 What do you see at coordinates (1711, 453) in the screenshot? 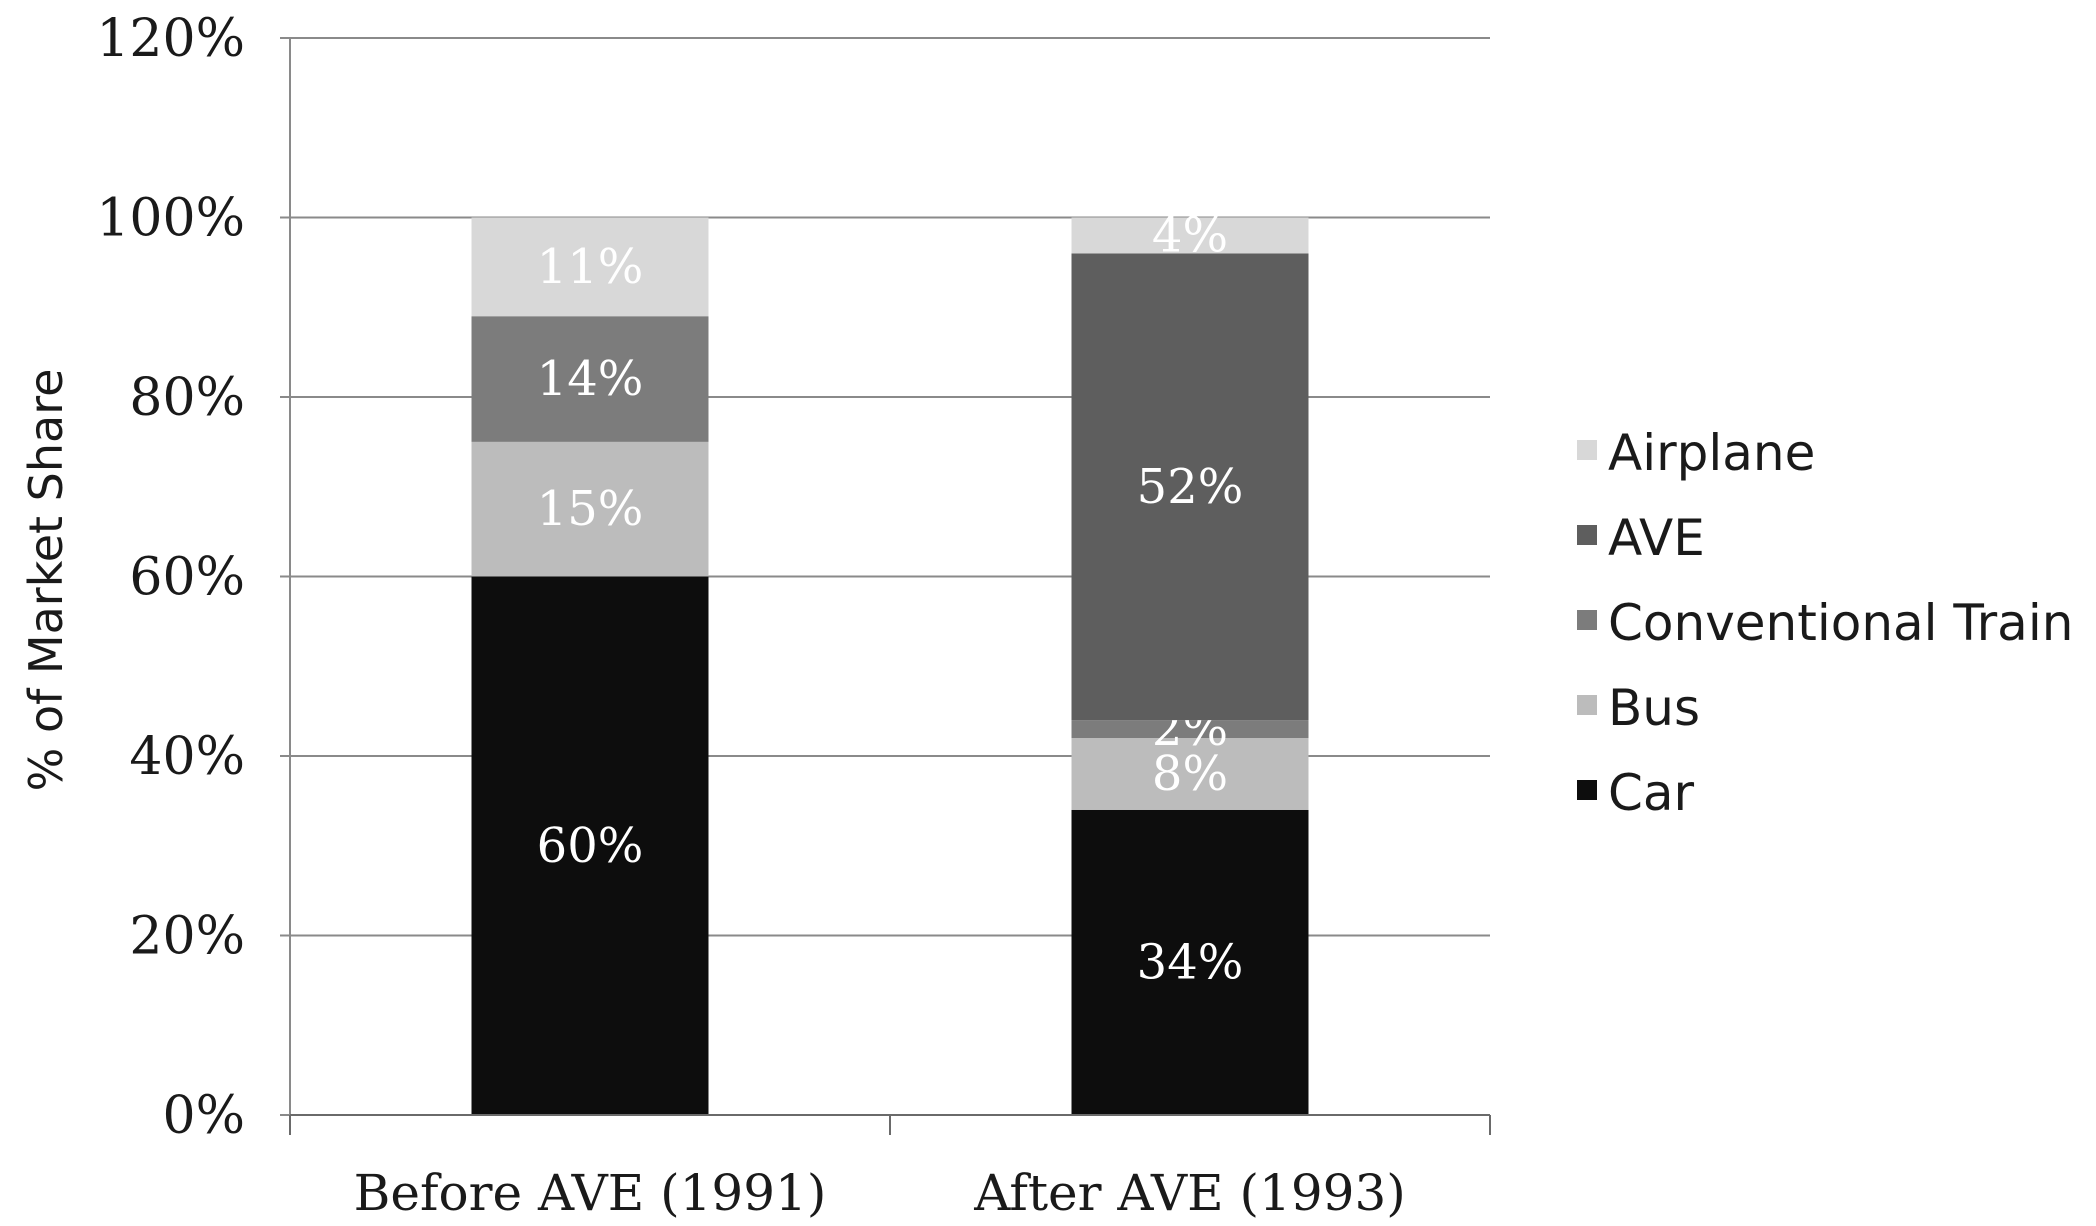
I see `legend-label: Airplane` at bounding box center [1711, 453].